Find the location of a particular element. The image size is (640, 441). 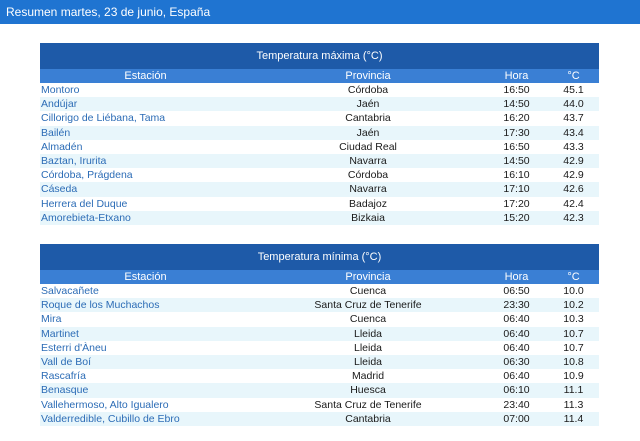

station-link: Bailén is located at coordinates (145, 132).